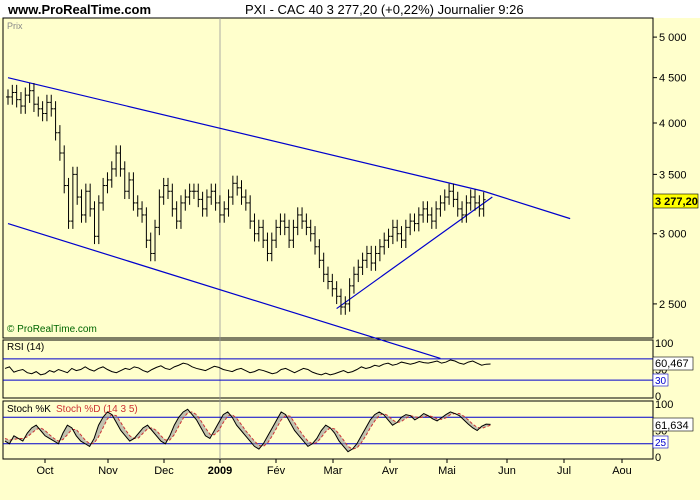 The width and height of the screenshot is (700, 500). Describe the element at coordinates (276, 471) in the screenshot. I see `x-tick-label: Fév` at that location.